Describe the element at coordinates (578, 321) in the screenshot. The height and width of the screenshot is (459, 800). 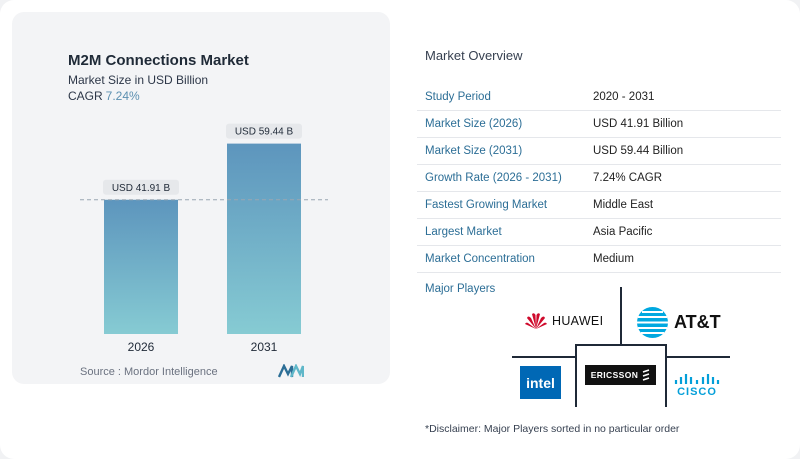
I see `huawei-wordmark: HUAWEI` at that location.